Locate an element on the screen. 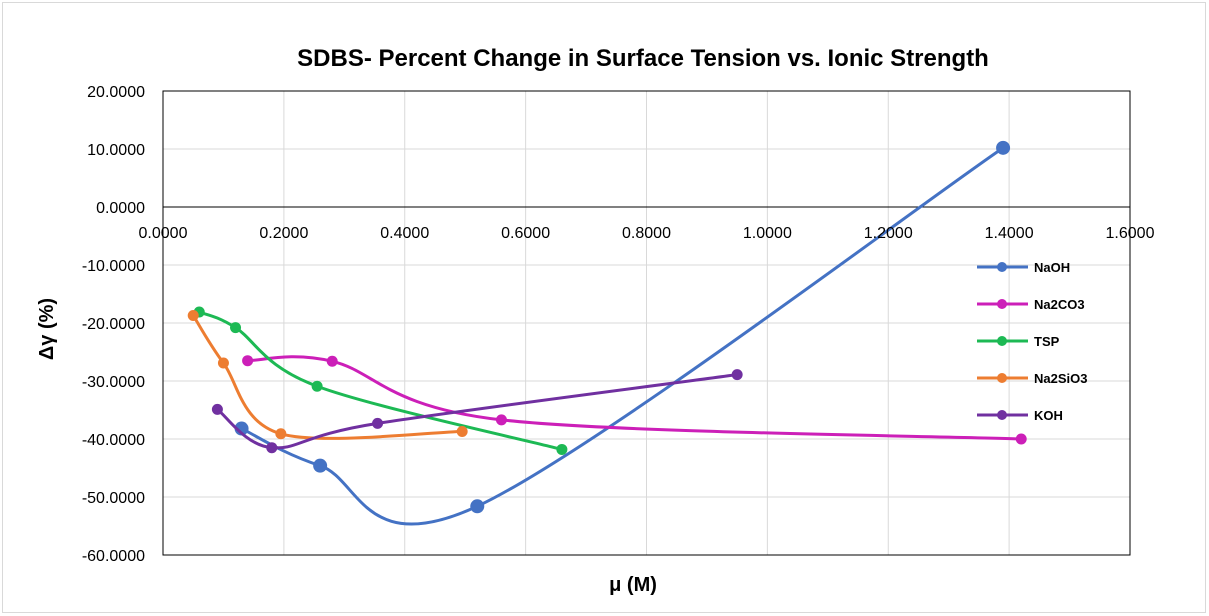  y-tick-label: -10.0000 is located at coordinates (113, 266).